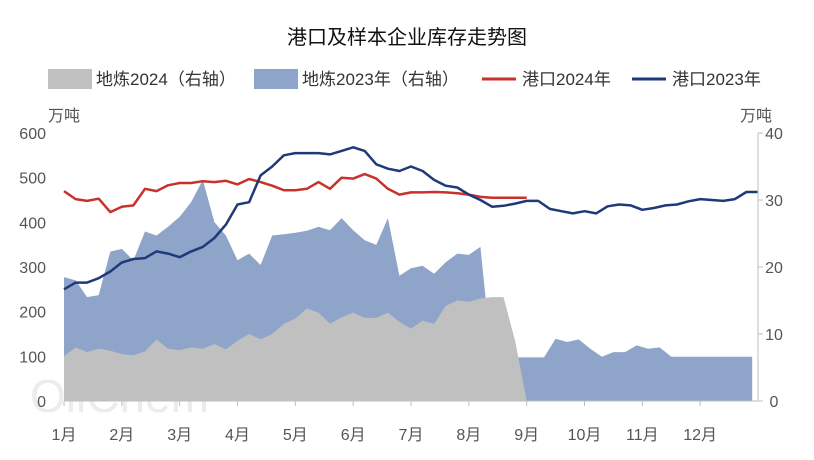 This screenshot has height=460, width=814. I want to click on x-tick-label: 6月, so click(353, 435).